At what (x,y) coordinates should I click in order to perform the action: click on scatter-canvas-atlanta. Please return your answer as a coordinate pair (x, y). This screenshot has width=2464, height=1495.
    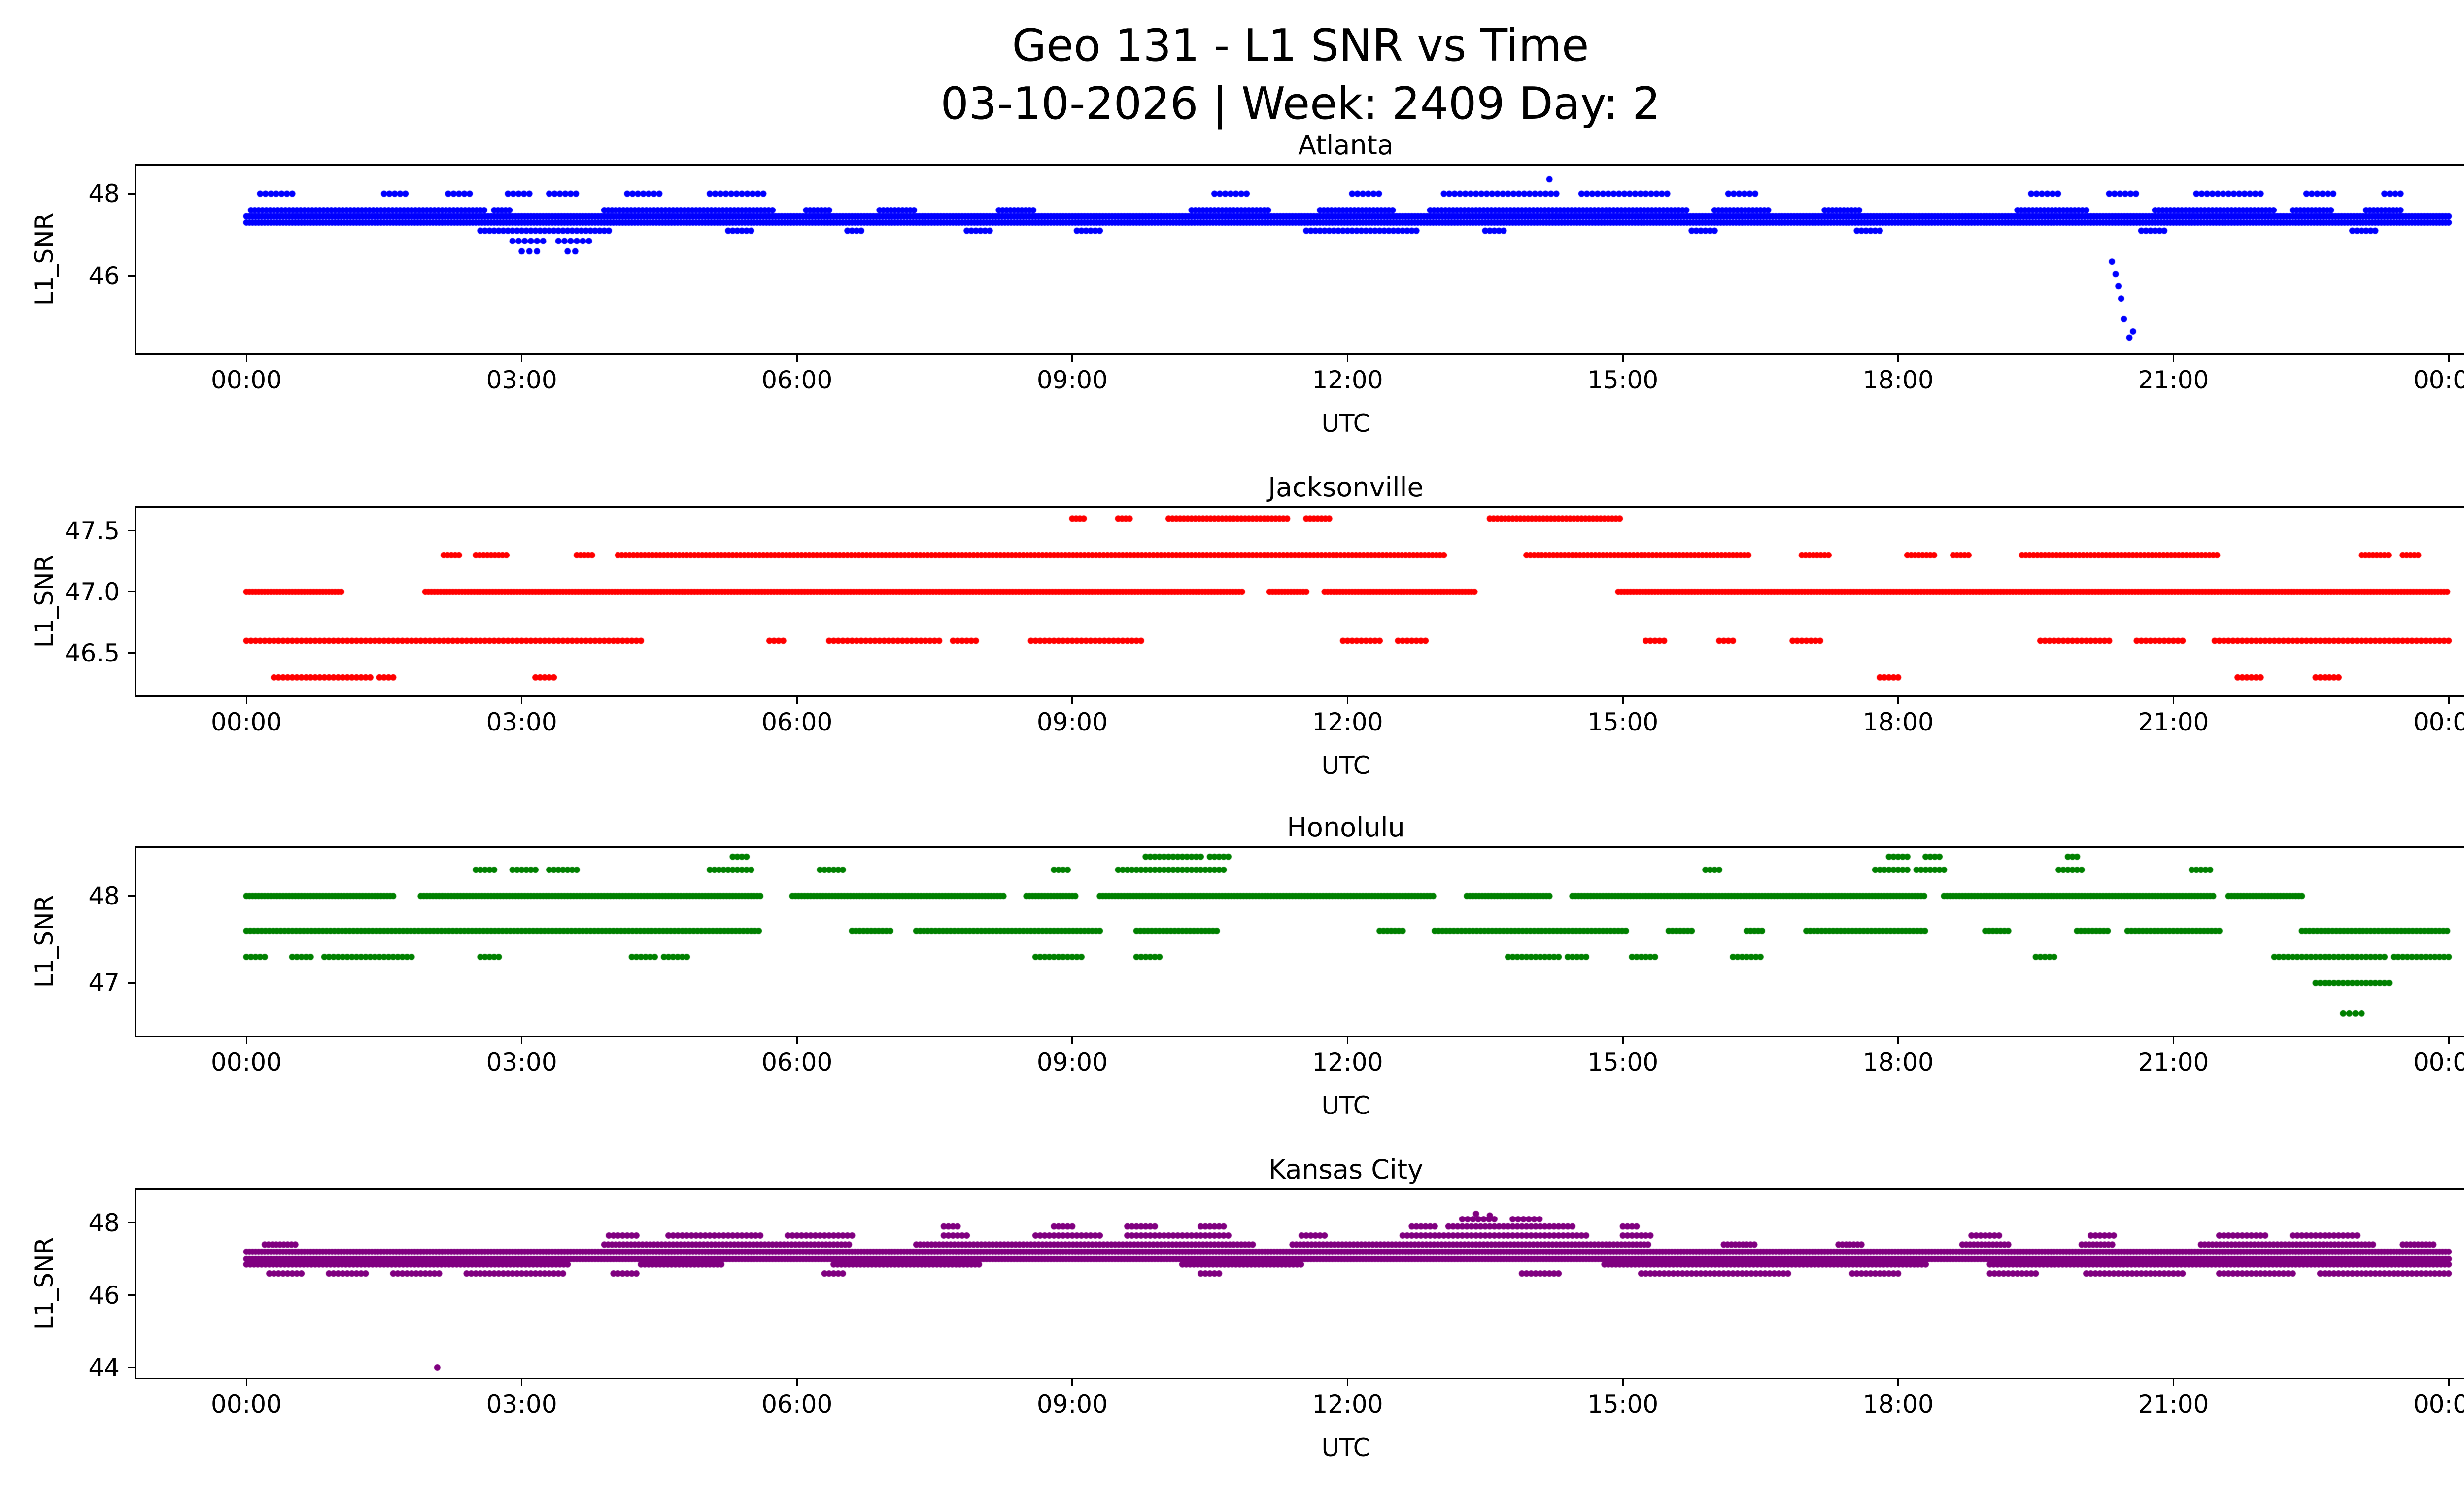
    Looking at the image, I should click on (1299, 259).